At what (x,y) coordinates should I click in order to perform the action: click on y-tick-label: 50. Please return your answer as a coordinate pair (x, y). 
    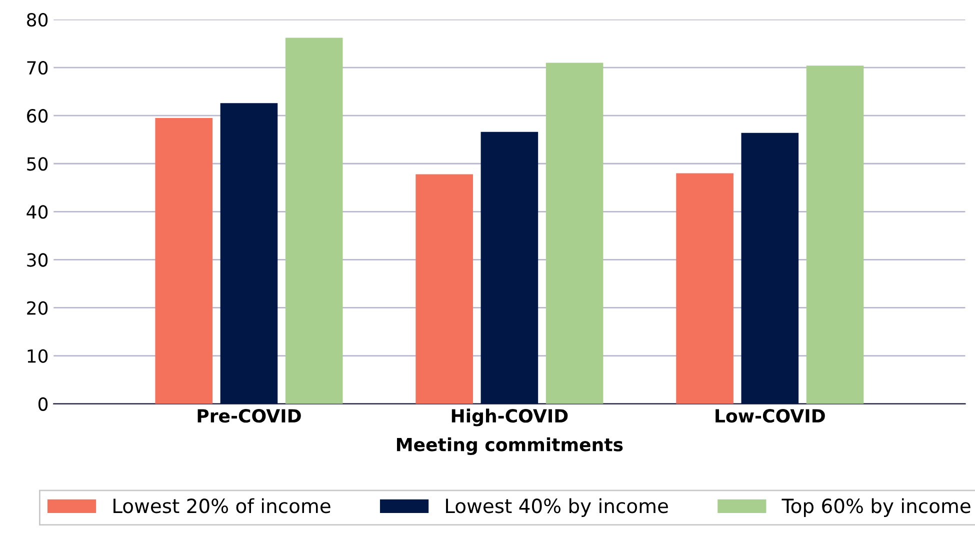
    Looking at the image, I should click on (37, 164).